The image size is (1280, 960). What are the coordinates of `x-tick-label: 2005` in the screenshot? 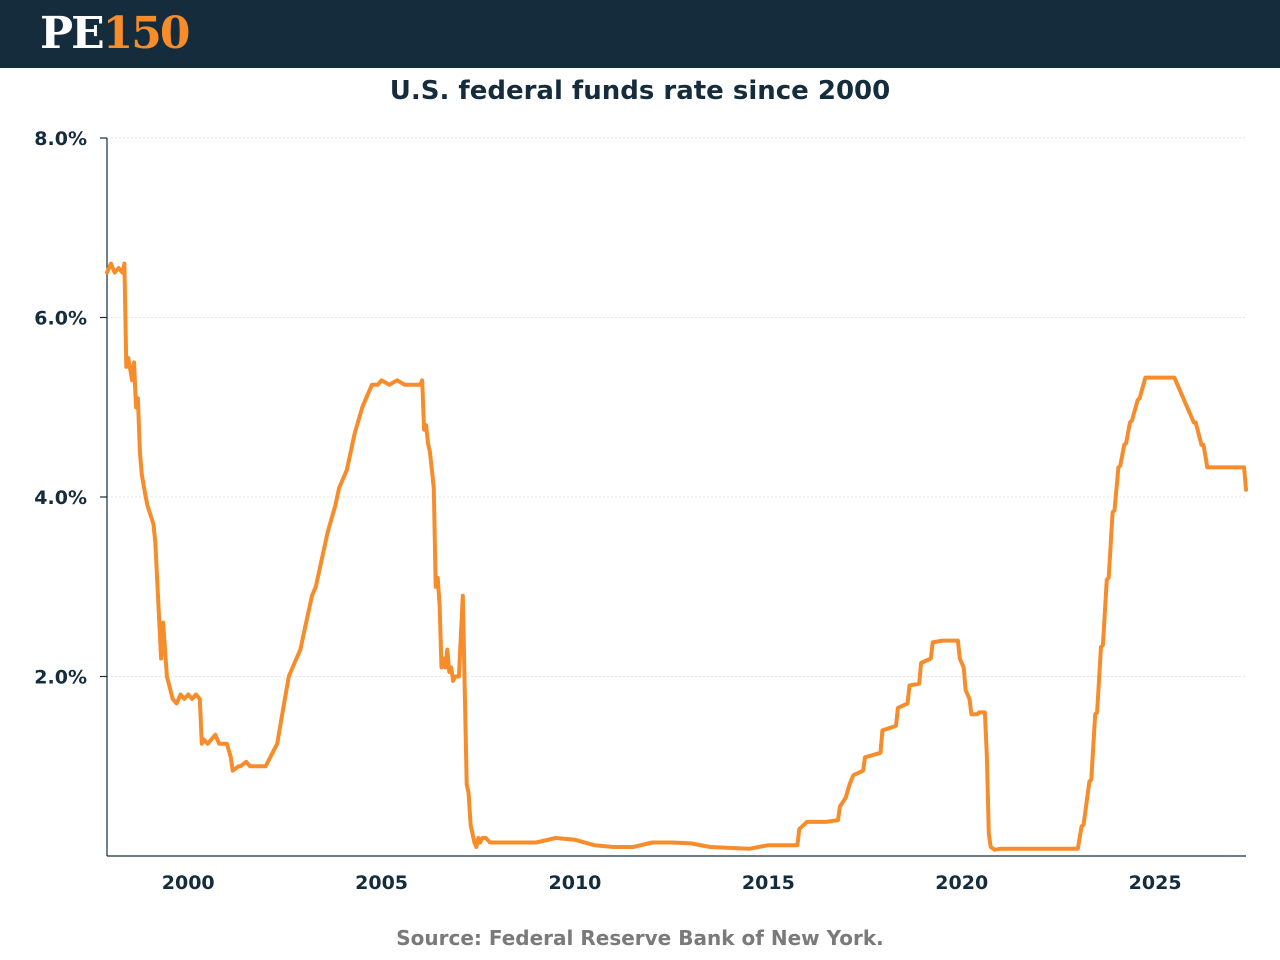 It's located at (381, 883).